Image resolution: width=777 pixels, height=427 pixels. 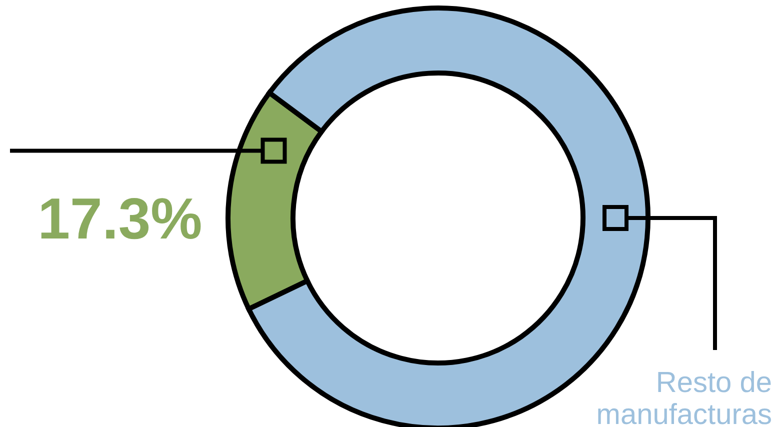 What do you see at coordinates (120, 219) in the screenshot?
I see `data-label: 17.3%` at bounding box center [120, 219].